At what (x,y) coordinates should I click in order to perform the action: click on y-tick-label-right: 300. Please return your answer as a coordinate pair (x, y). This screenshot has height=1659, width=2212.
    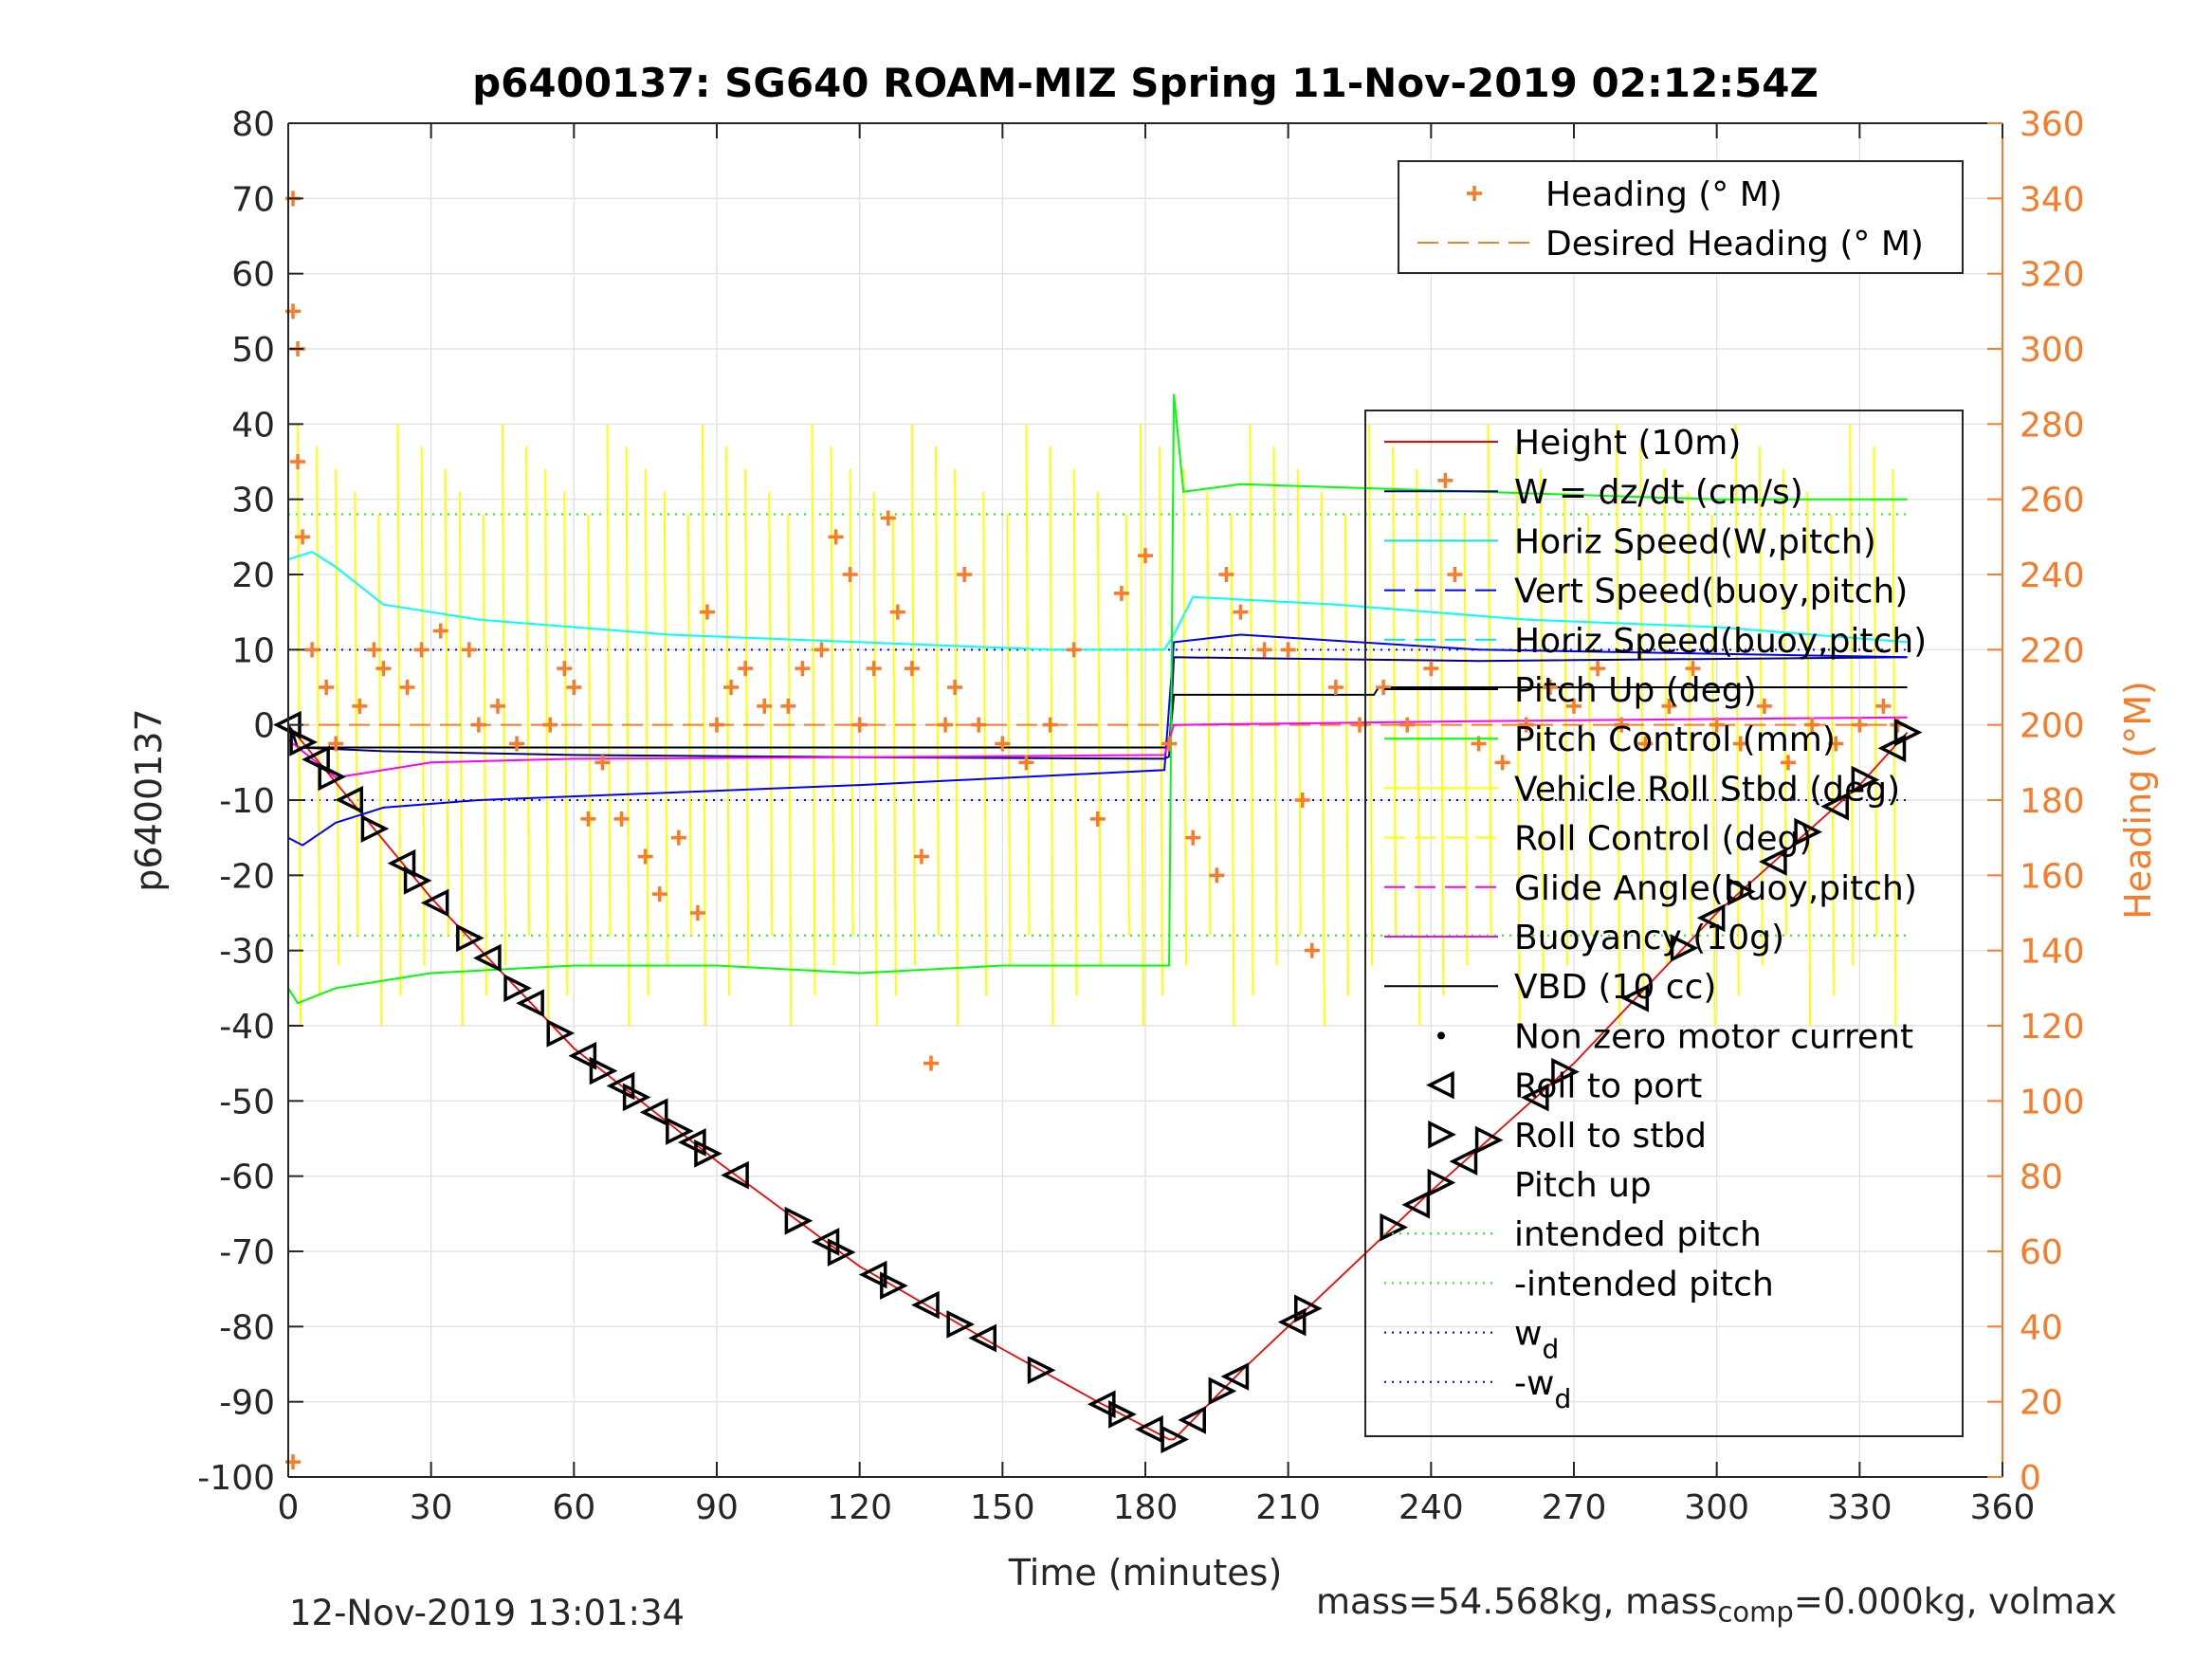
    Looking at the image, I should click on (2052, 350).